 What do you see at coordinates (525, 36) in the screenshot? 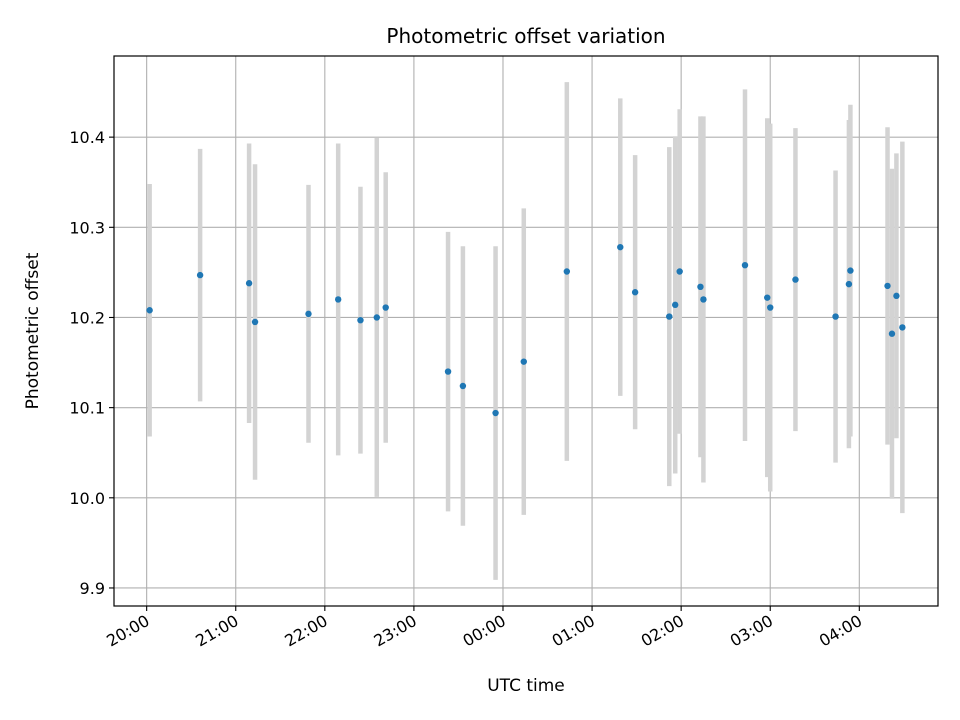
I see `chart-title: Photometric offset variation` at bounding box center [525, 36].